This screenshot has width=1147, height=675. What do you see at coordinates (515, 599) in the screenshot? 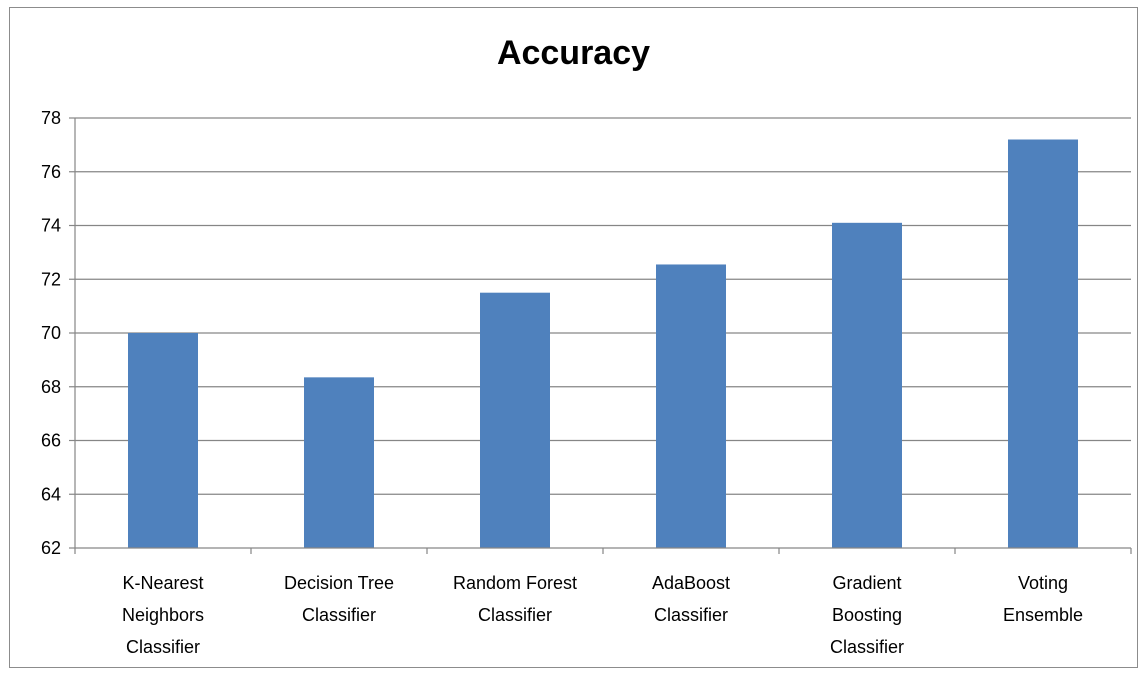
I see `x-tick-label: Random Forest Classifier` at bounding box center [515, 599].